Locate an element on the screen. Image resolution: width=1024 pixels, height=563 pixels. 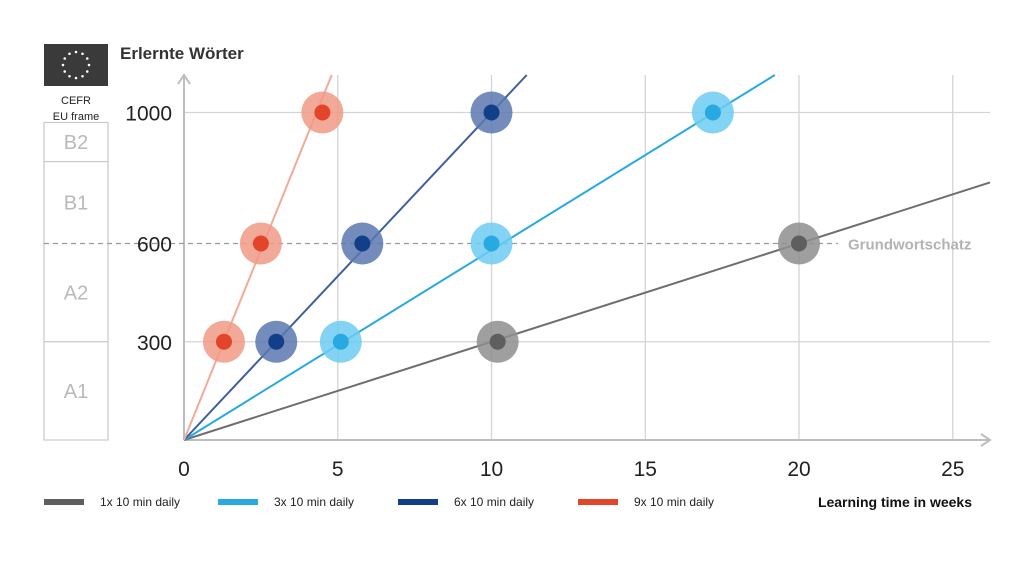
y-tick-label: 1000 is located at coordinates (148, 114).